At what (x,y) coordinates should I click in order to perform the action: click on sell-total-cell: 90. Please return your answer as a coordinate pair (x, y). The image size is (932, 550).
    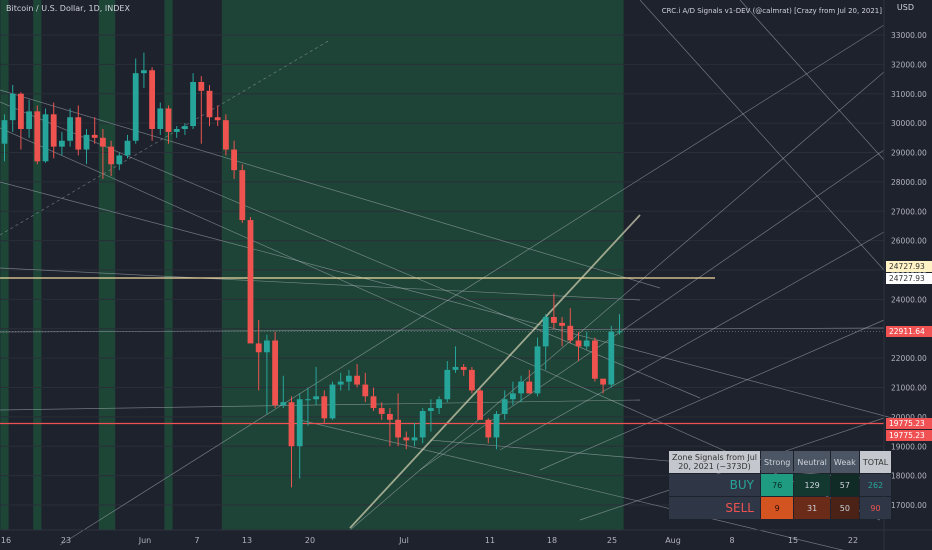
    Looking at the image, I should click on (875, 508).